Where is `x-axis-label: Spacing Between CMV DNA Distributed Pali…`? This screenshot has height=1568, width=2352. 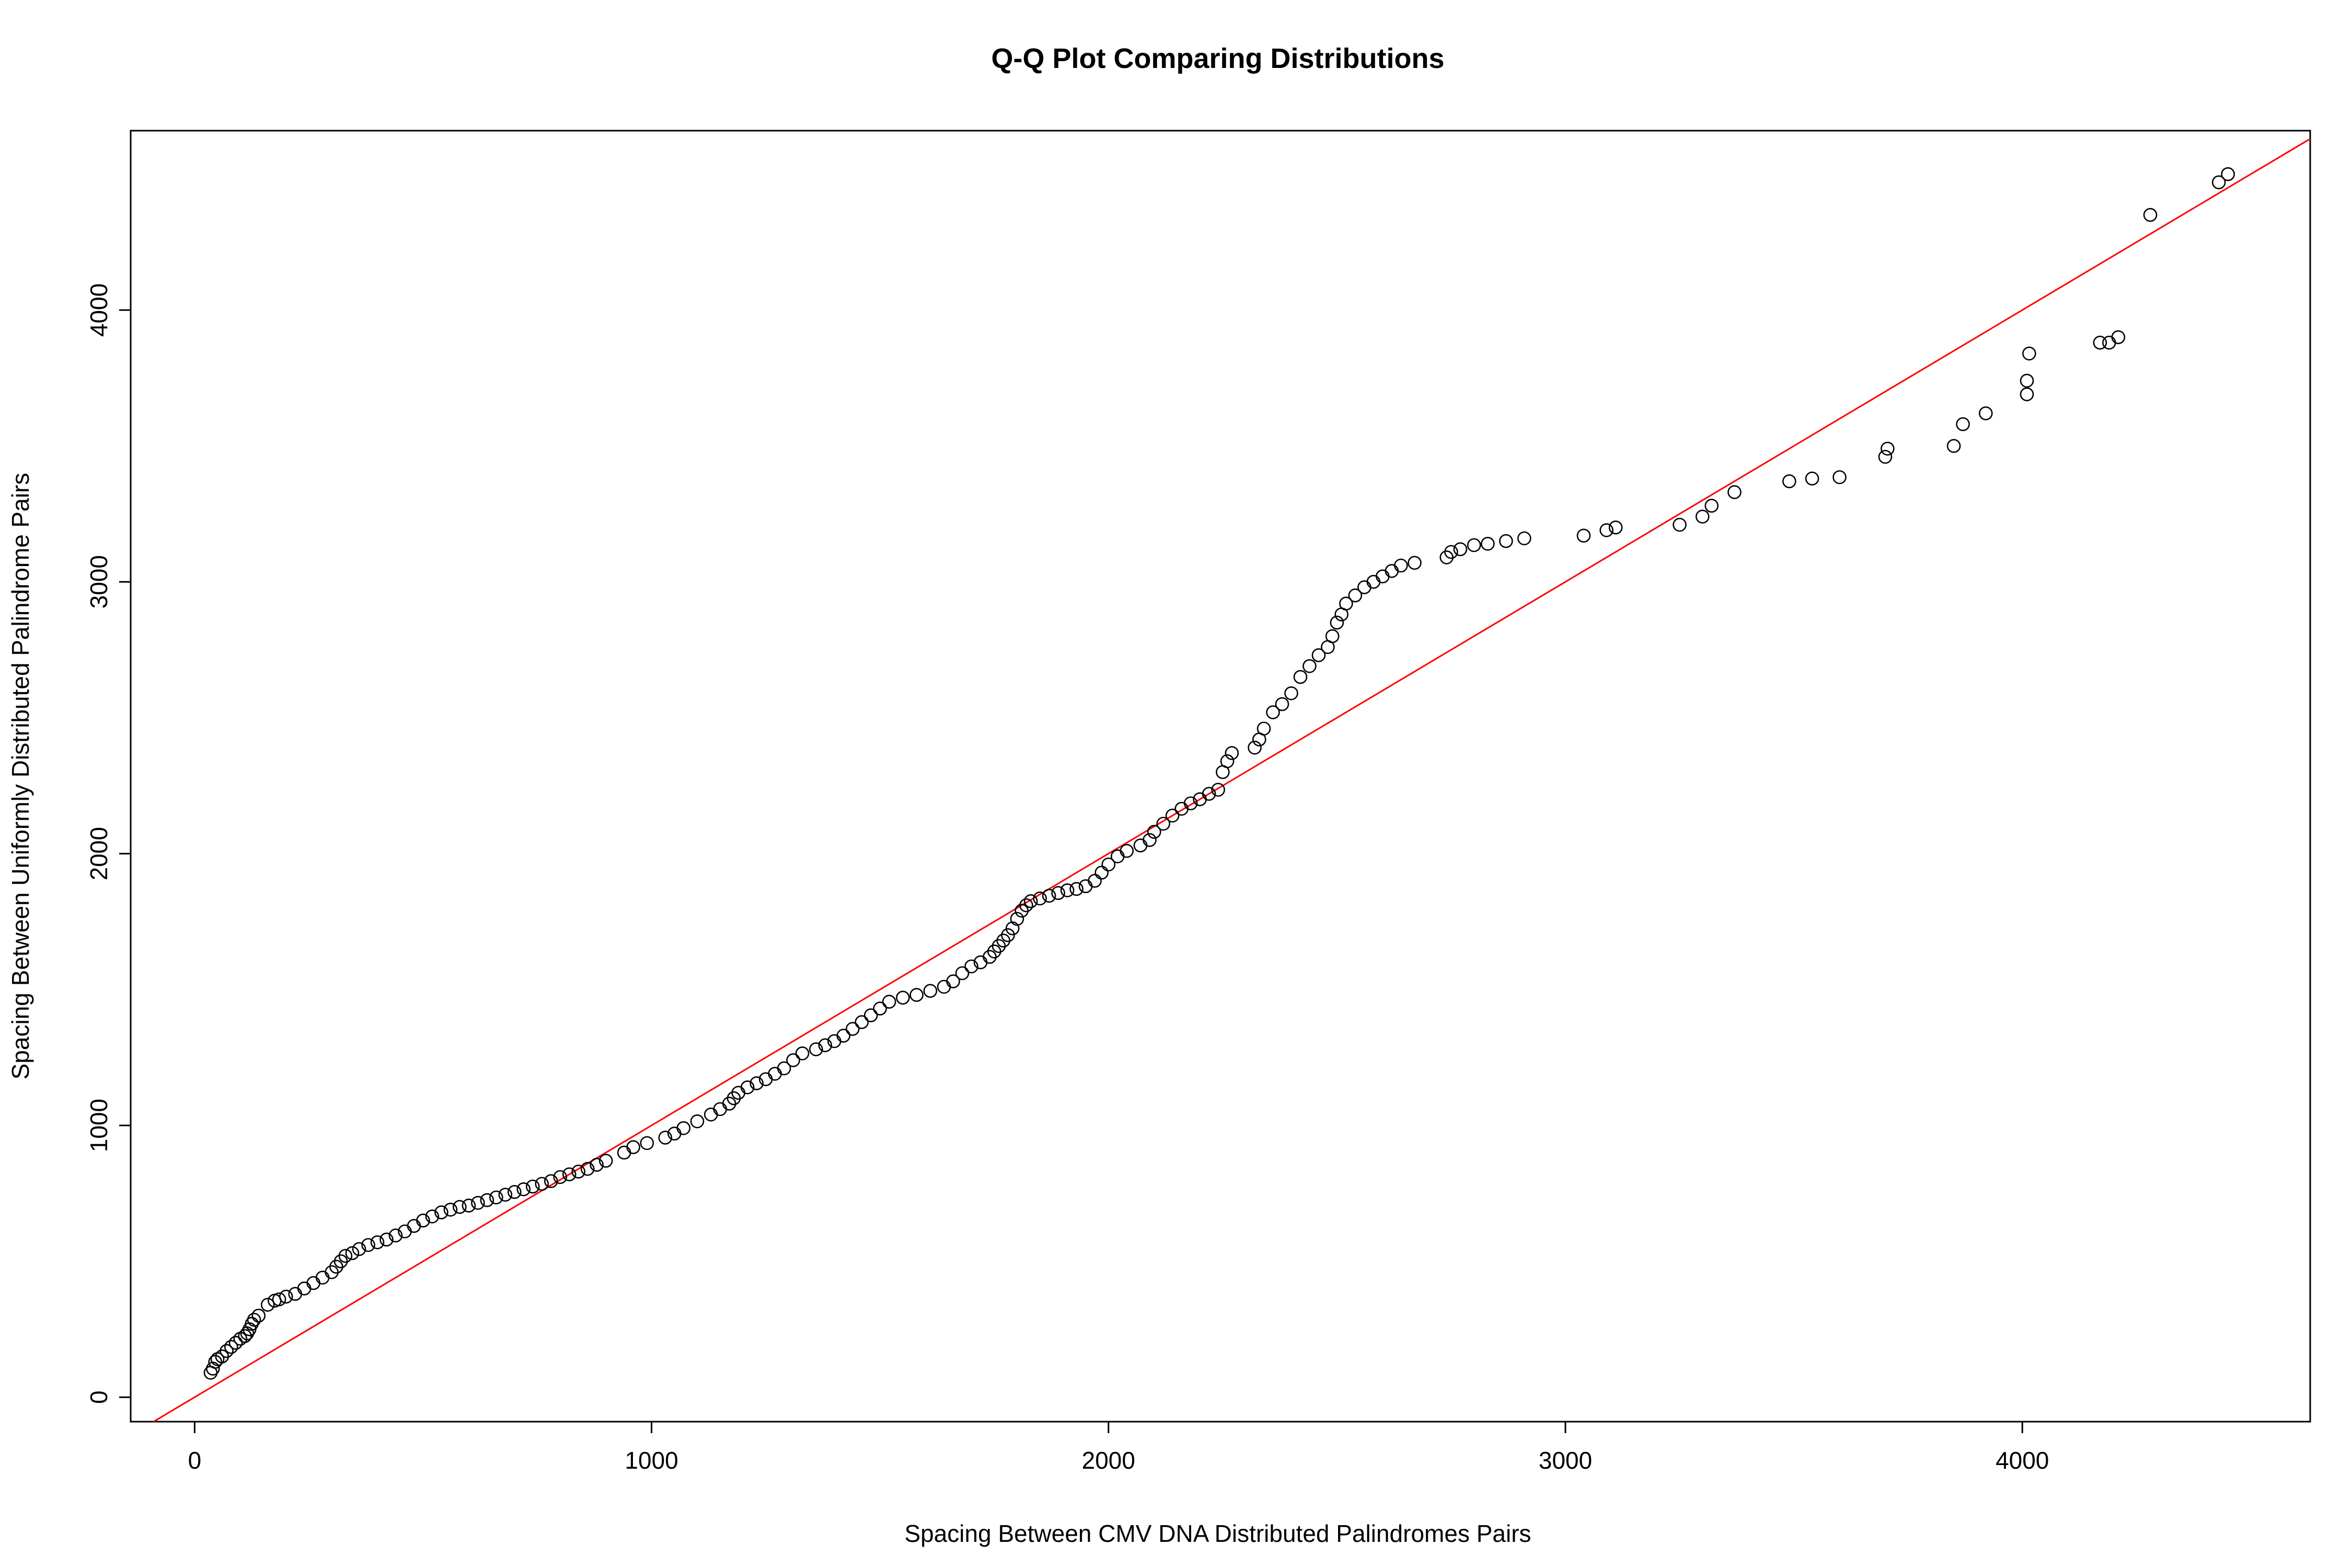
x-axis-label: Spacing Between CMV DNA Distributed Pali… is located at coordinates (1217, 1533).